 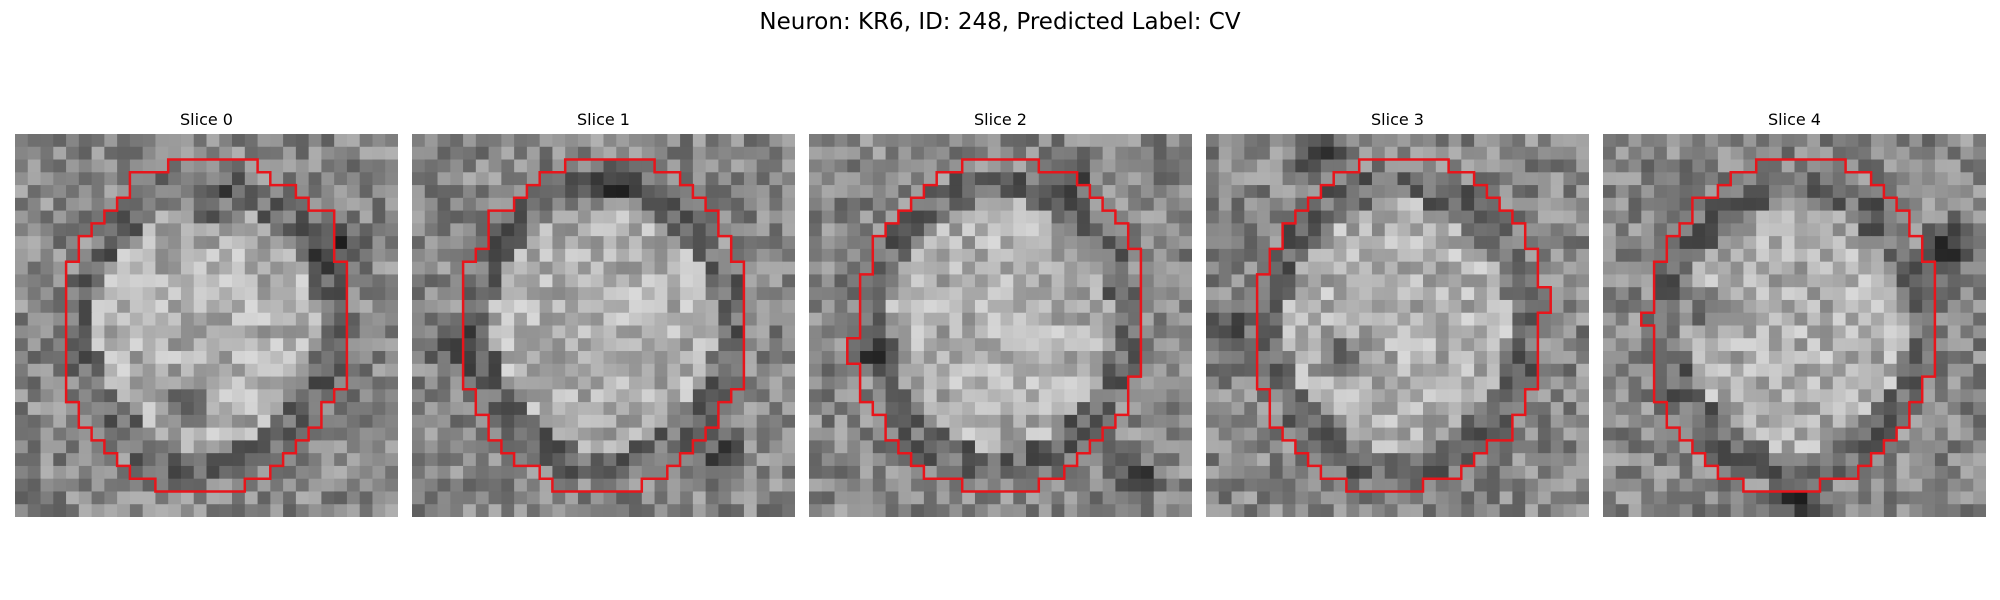 I want to click on slice-panel-4: Slice 4, so click(x=1794, y=314).